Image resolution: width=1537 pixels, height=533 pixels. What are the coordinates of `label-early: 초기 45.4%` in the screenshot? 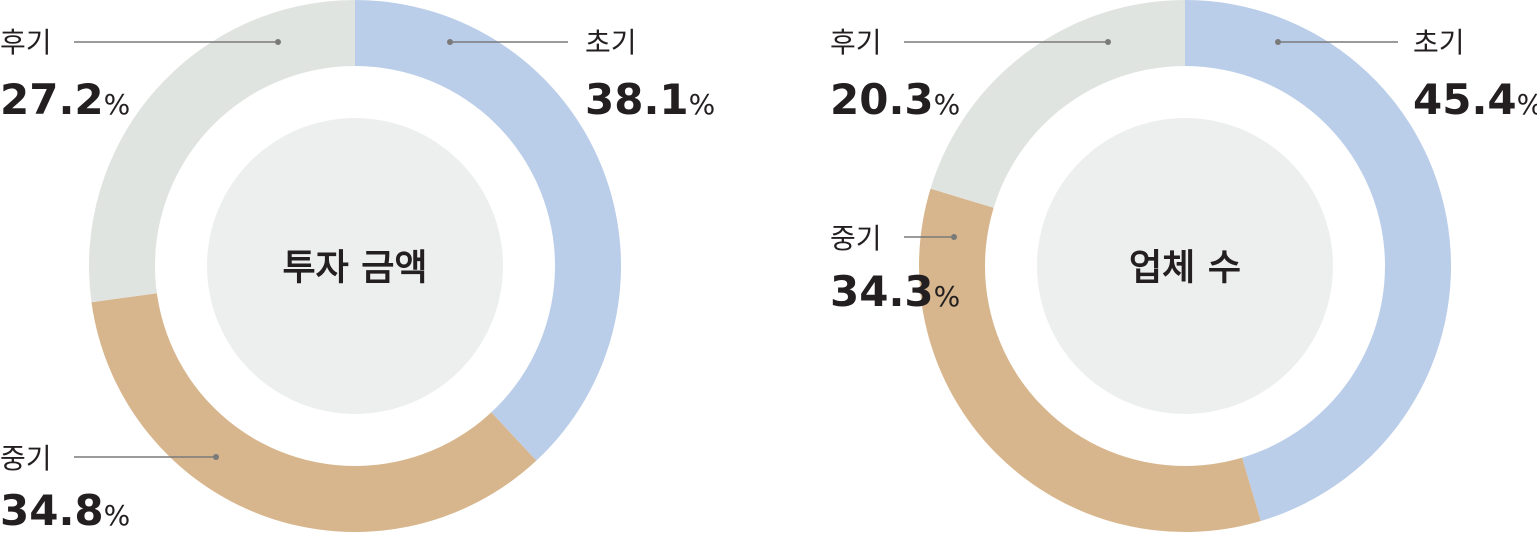 It's located at (1406, 75).